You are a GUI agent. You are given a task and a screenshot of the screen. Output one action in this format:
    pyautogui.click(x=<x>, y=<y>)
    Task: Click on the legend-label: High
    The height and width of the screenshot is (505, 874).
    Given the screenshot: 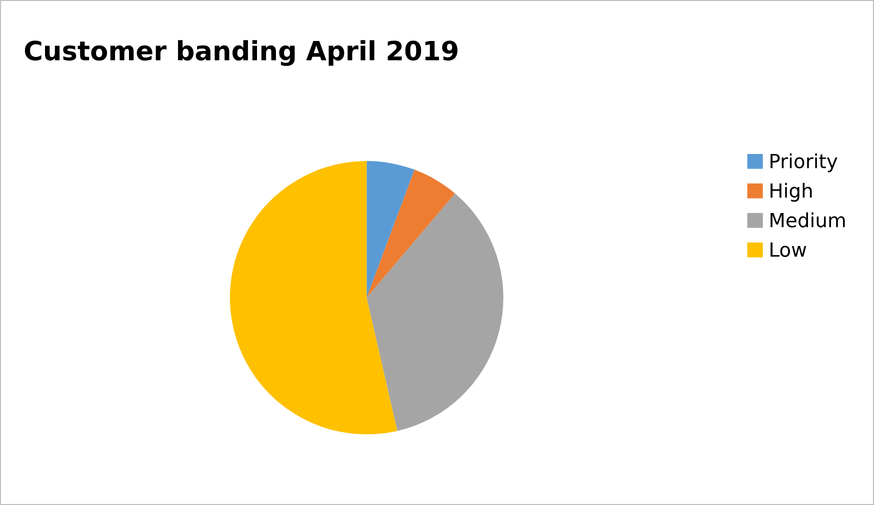 What is the action you would take?
    pyautogui.click(x=791, y=192)
    